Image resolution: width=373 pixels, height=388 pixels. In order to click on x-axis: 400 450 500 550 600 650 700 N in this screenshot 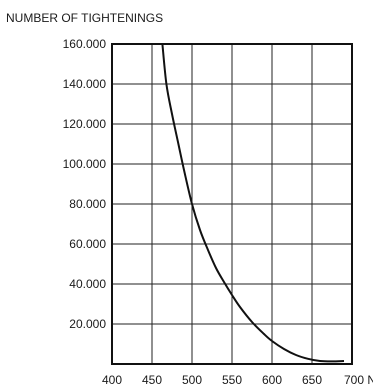, I will do `click(237, 380)`.